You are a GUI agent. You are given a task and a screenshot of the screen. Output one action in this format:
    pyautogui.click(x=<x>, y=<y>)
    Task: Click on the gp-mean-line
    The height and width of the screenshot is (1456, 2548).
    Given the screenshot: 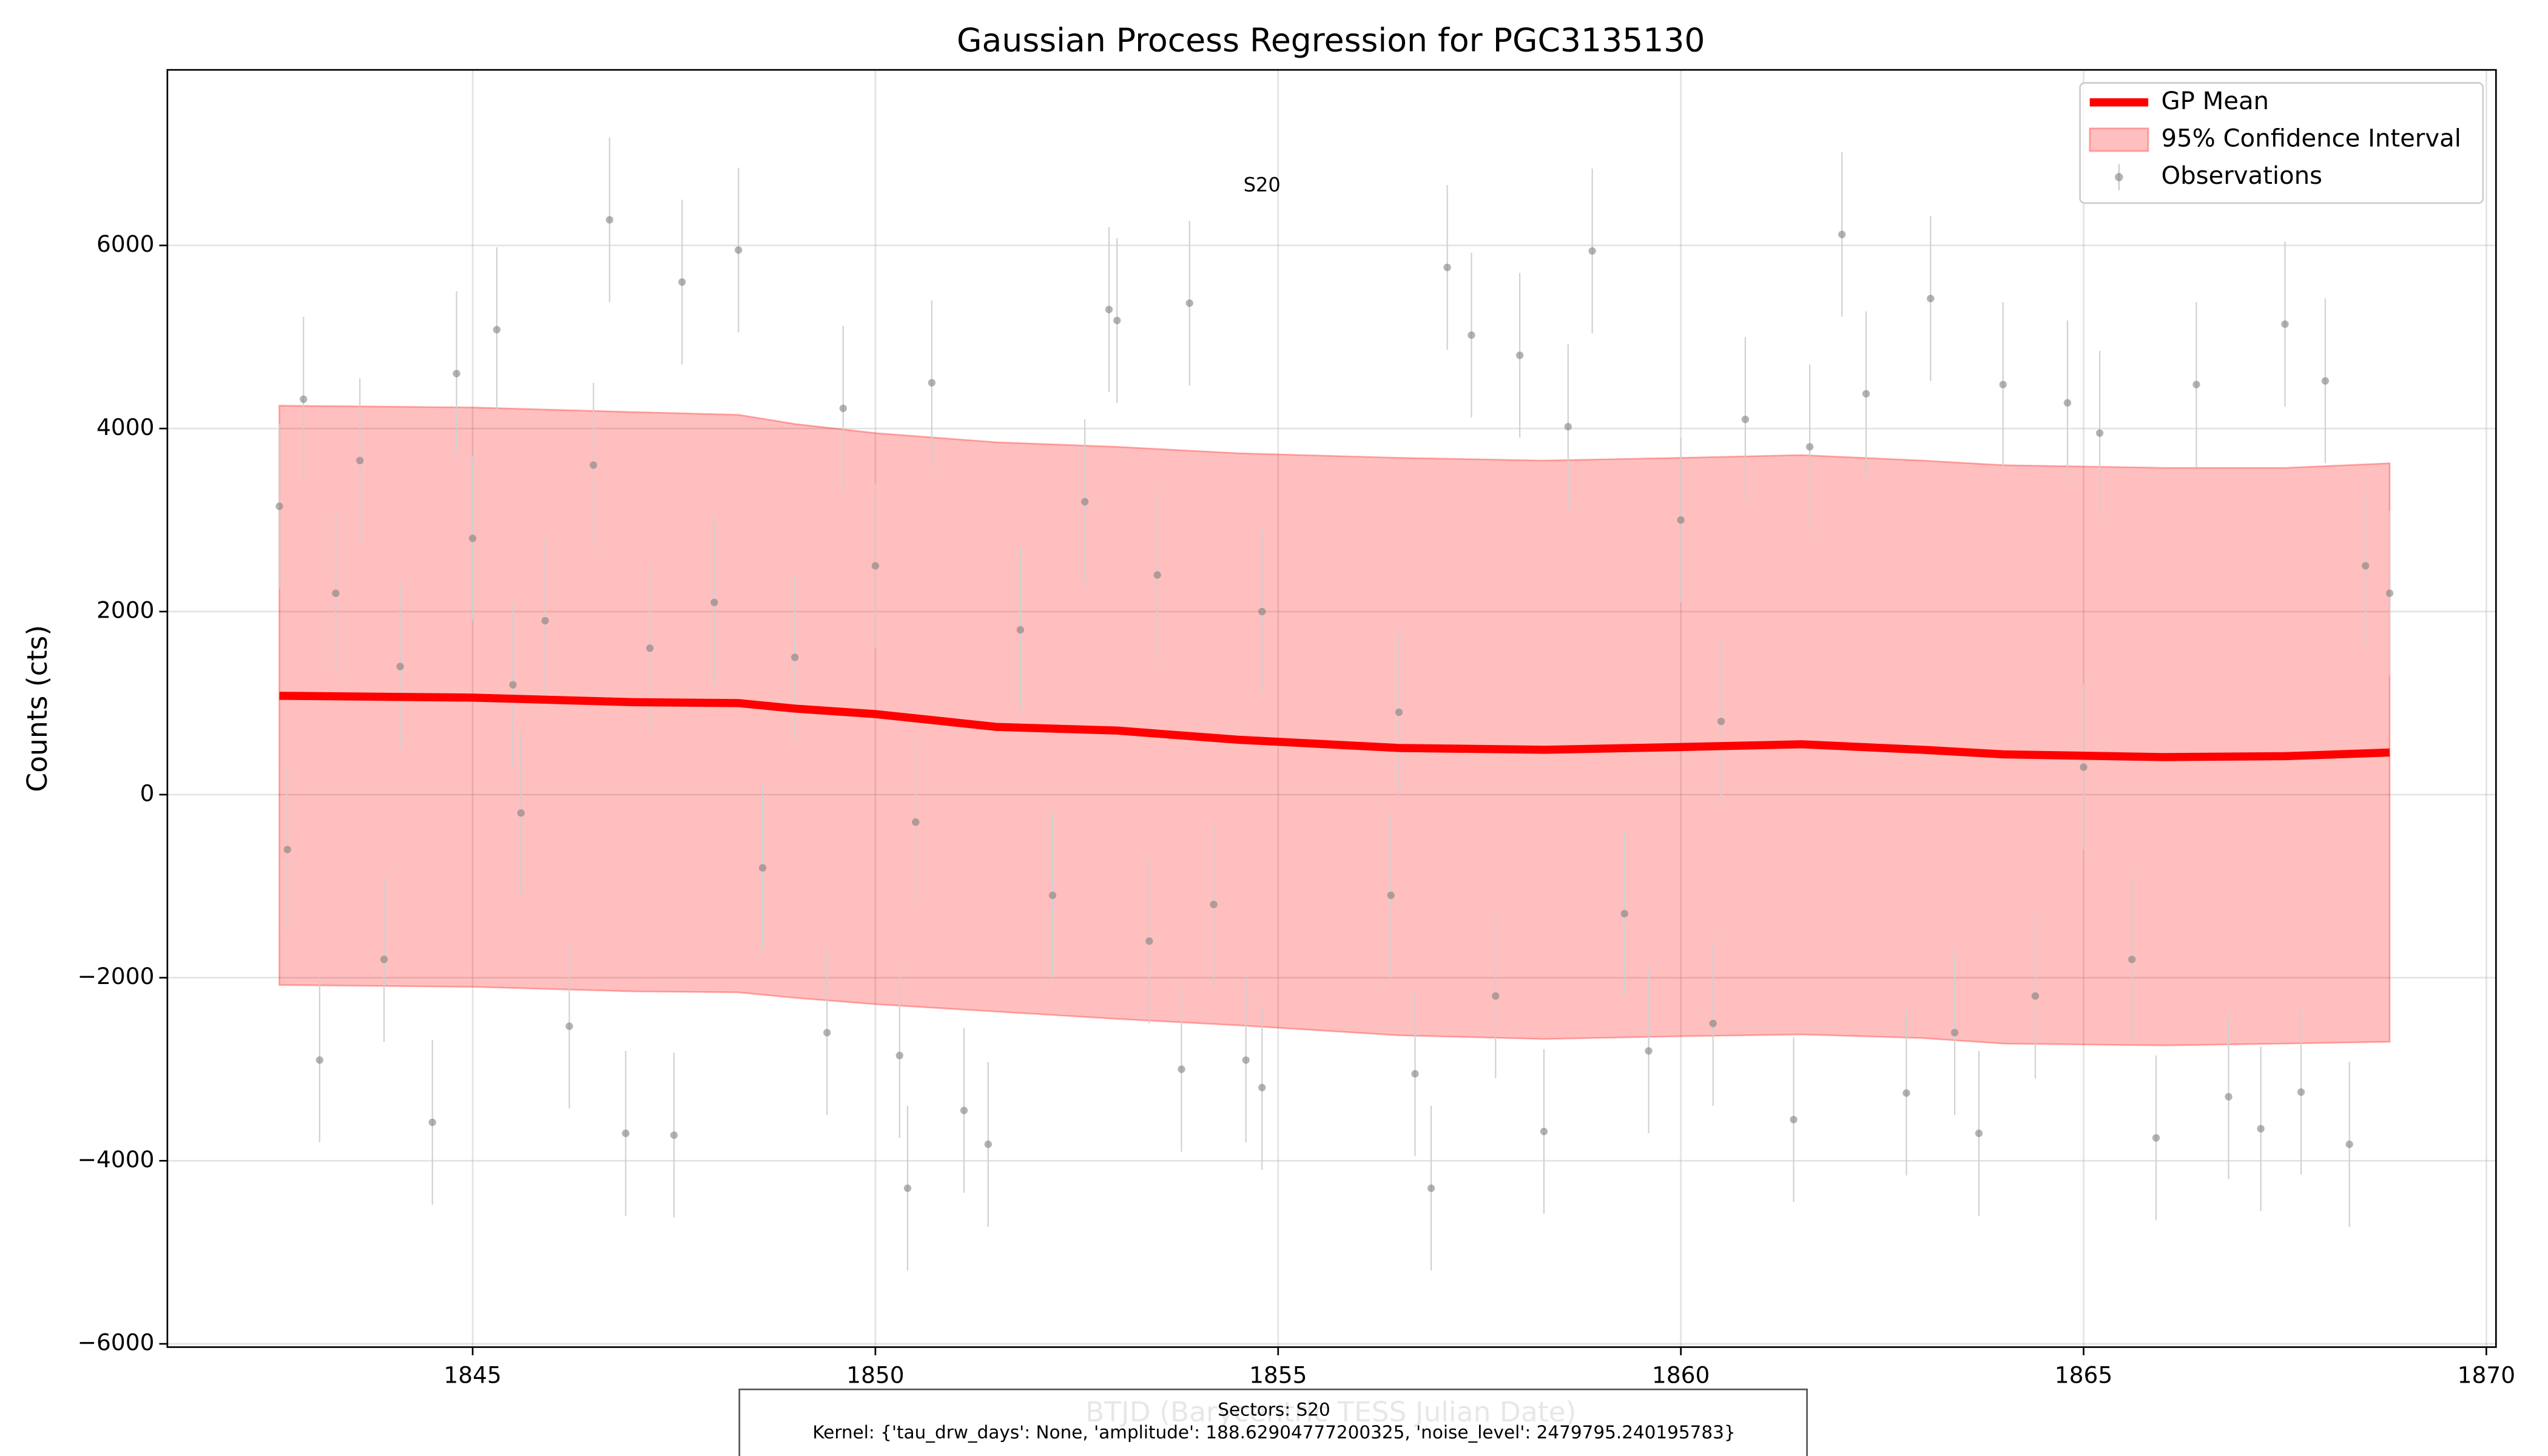 What is the action you would take?
    pyautogui.click(x=1334, y=726)
    